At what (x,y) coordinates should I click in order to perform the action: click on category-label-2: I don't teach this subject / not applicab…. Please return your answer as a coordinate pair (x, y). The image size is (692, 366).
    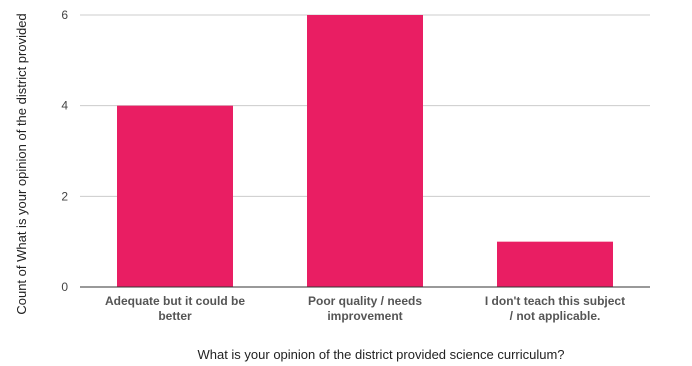
    Looking at the image, I should click on (555, 308).